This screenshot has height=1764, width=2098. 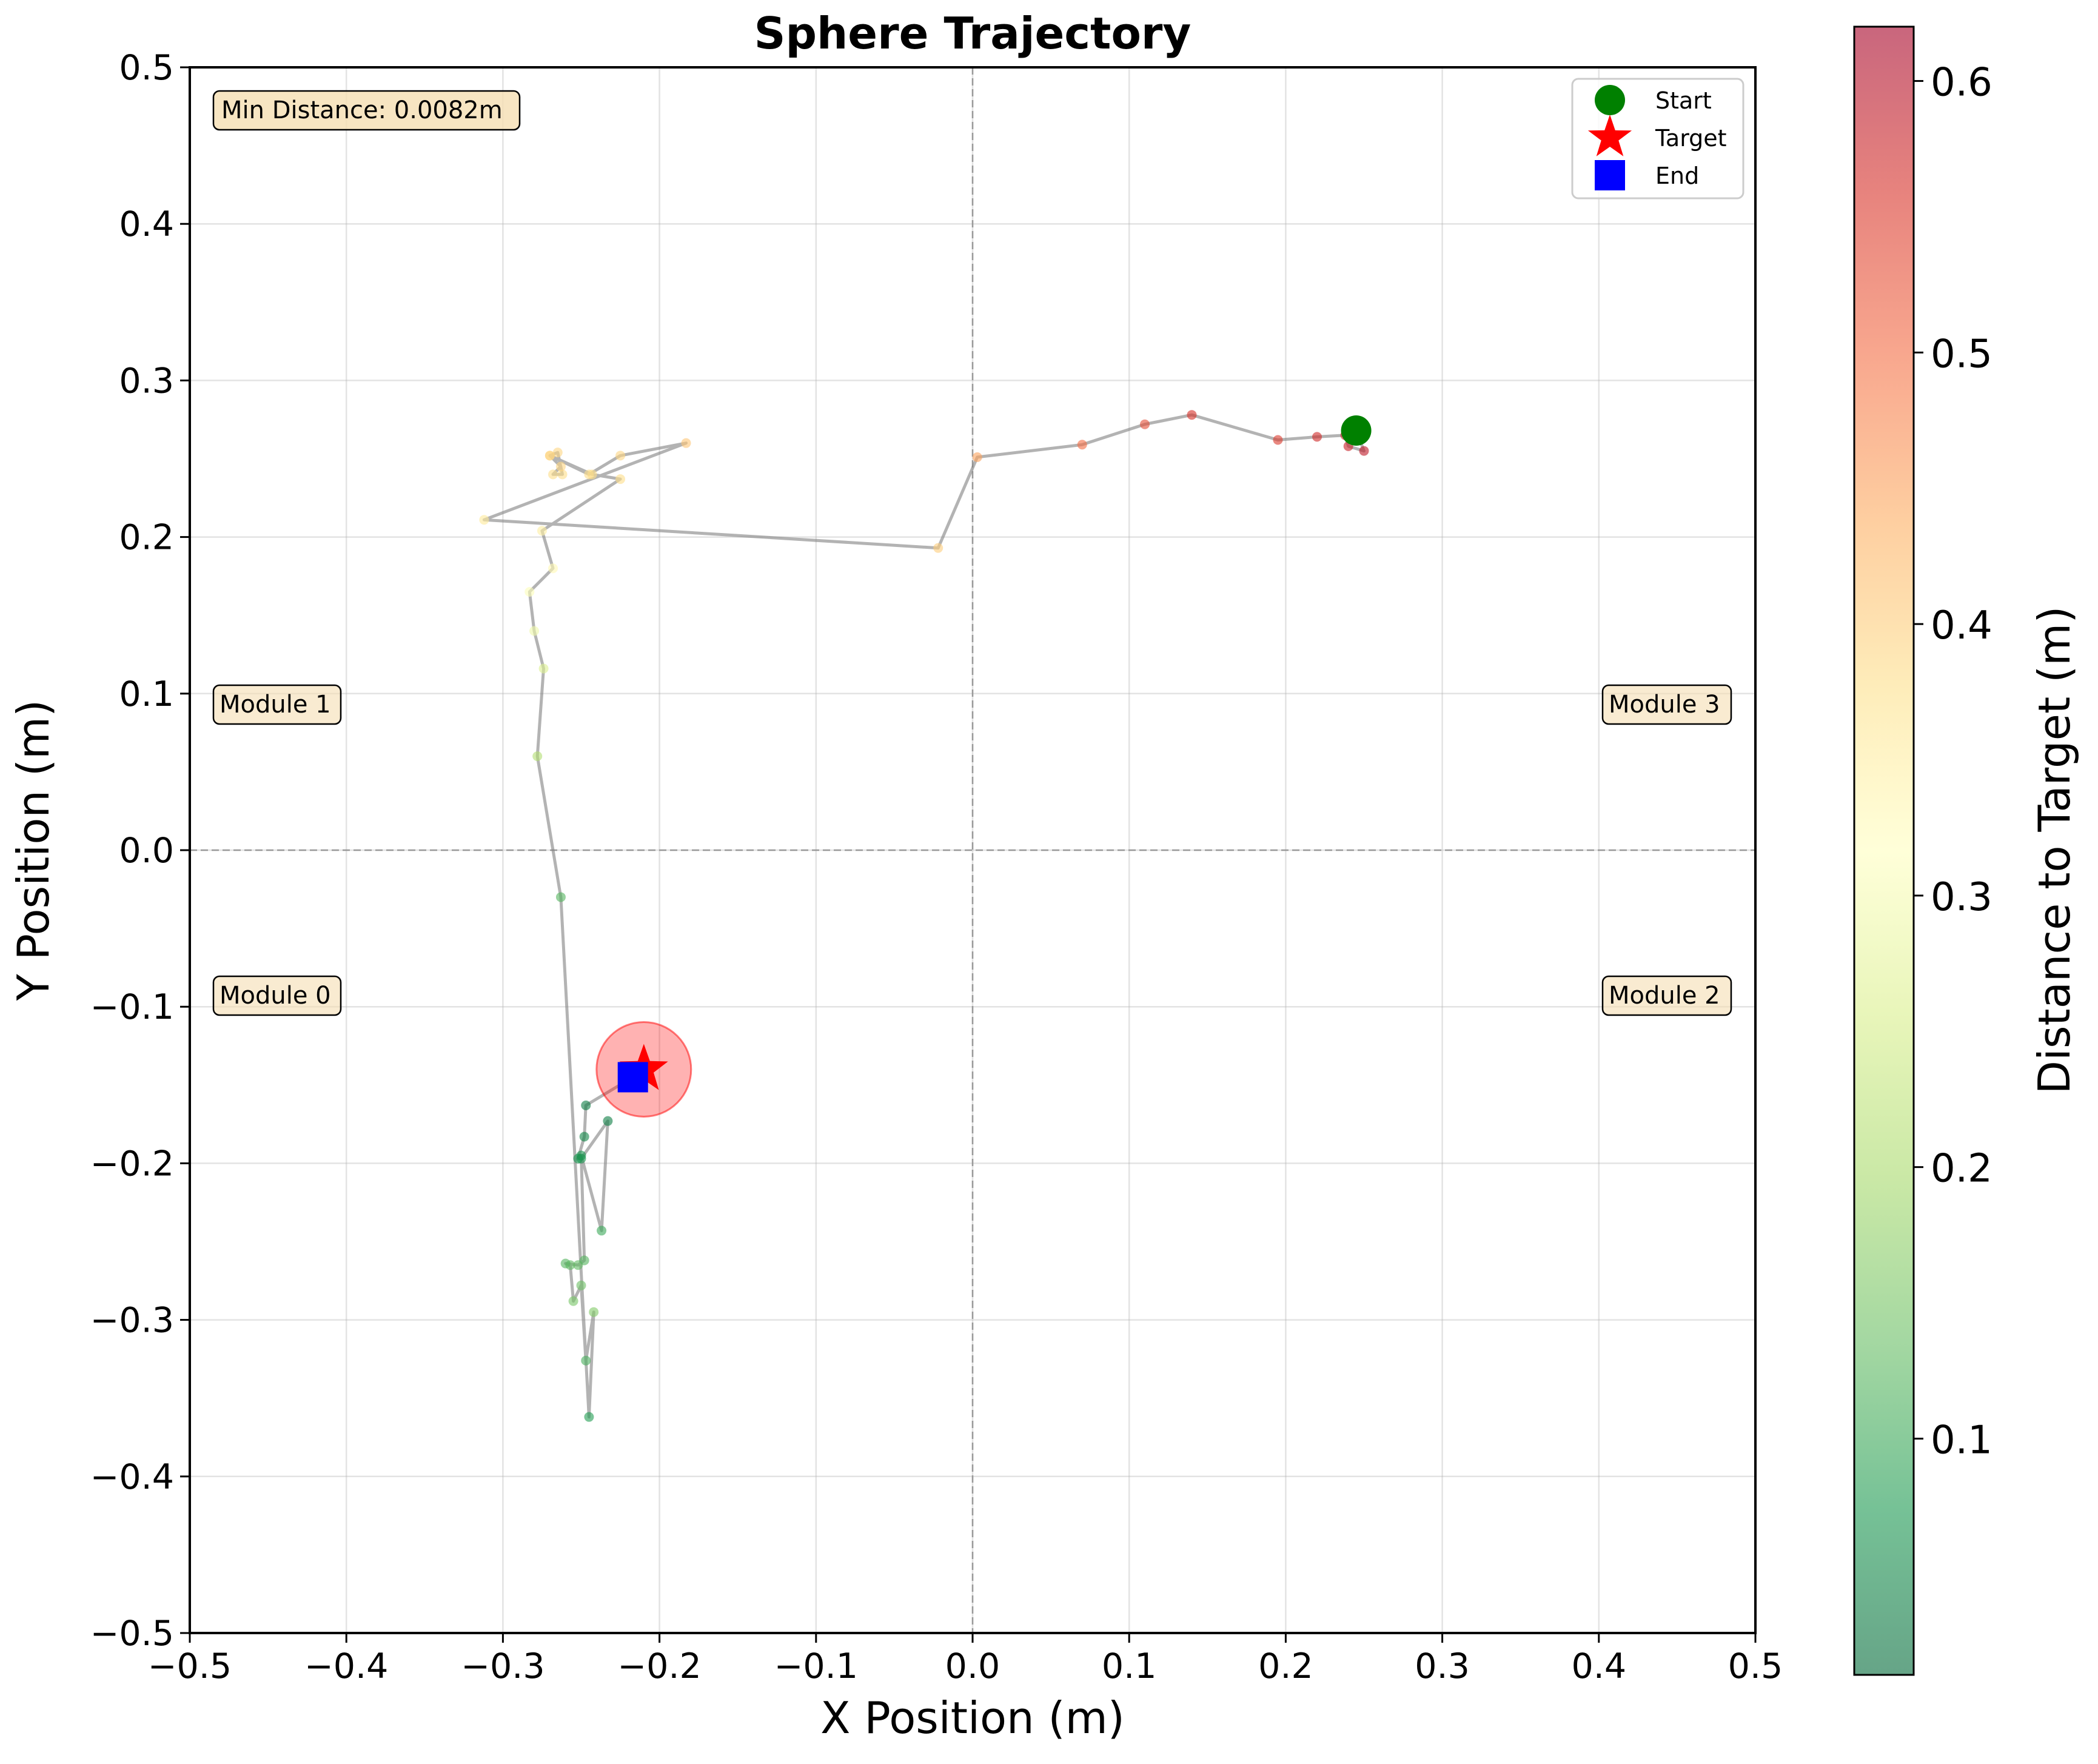 What do you see at coordinates (1610, 175) in the screenshot?
I see `legend-end-marker` at bounding box center [1610, 175].